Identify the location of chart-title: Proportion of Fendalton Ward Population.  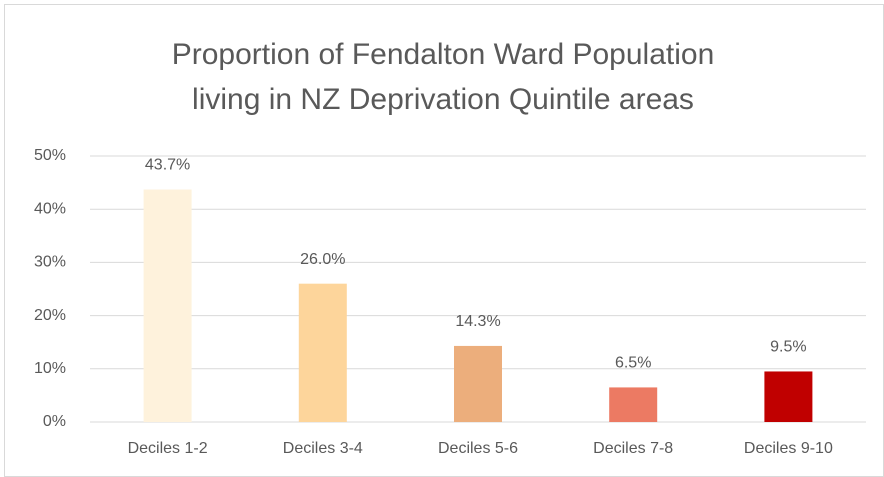
(443, 54).